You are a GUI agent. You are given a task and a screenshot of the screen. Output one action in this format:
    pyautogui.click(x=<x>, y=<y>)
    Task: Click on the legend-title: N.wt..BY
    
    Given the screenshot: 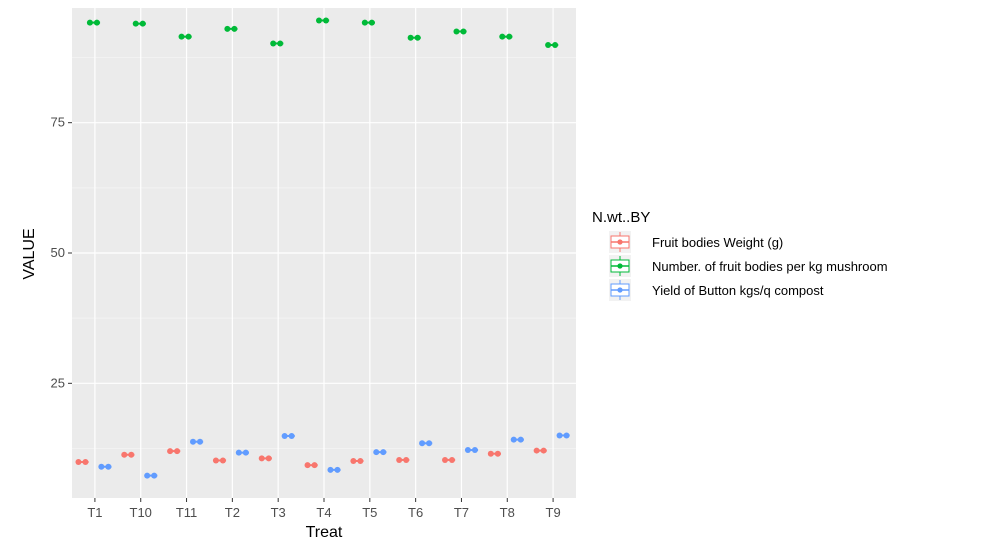 What is the action you would take?
    pyautogui.click(x=621, y=217)
    